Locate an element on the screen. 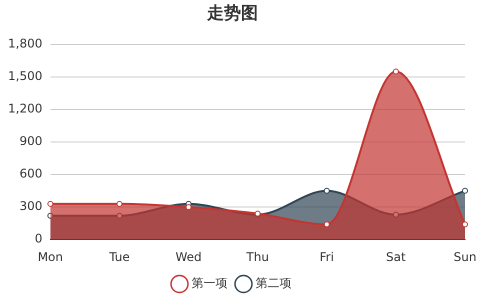  chart-title: 走势图 is located at coordinates (232, 14).